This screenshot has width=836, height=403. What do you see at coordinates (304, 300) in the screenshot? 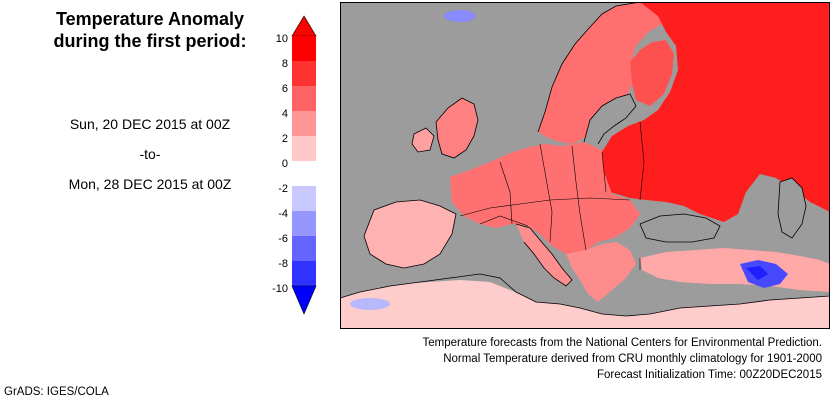
I see `legend-arrow-bottom` at bounding box center [304, 300].